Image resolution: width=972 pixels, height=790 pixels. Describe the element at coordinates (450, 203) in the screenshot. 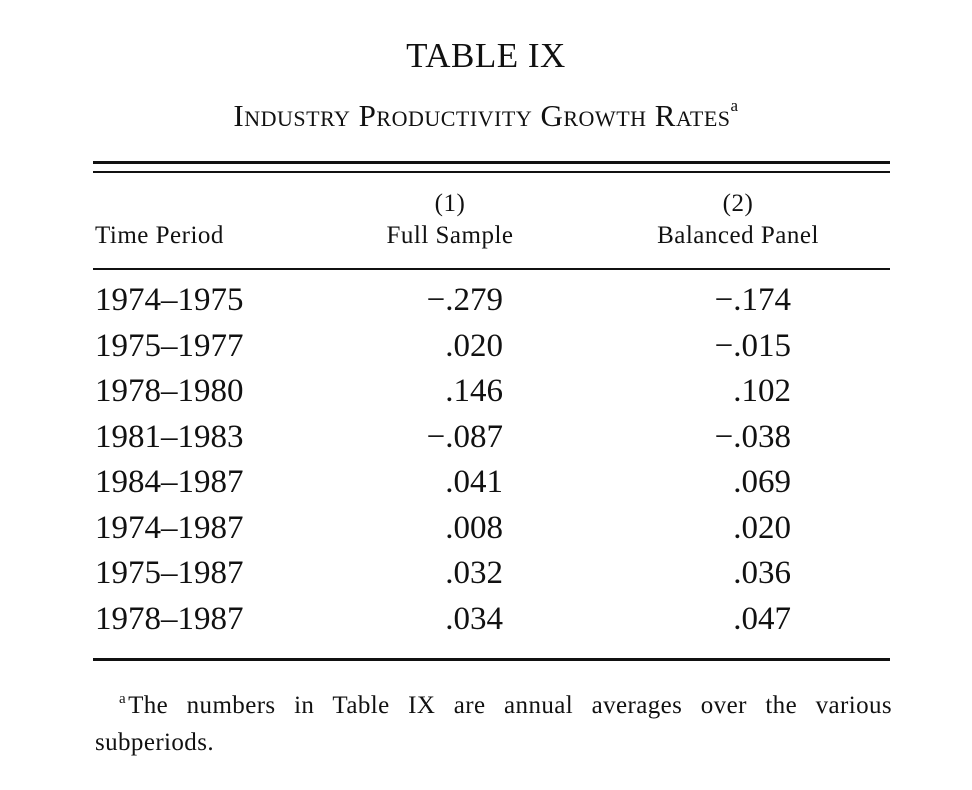

I see `col1-number-header: (1)` at that location.